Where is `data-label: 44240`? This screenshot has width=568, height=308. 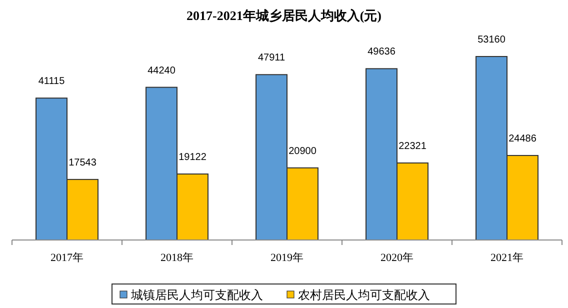
data-label: 44240 is located at coordinates (162, 70).